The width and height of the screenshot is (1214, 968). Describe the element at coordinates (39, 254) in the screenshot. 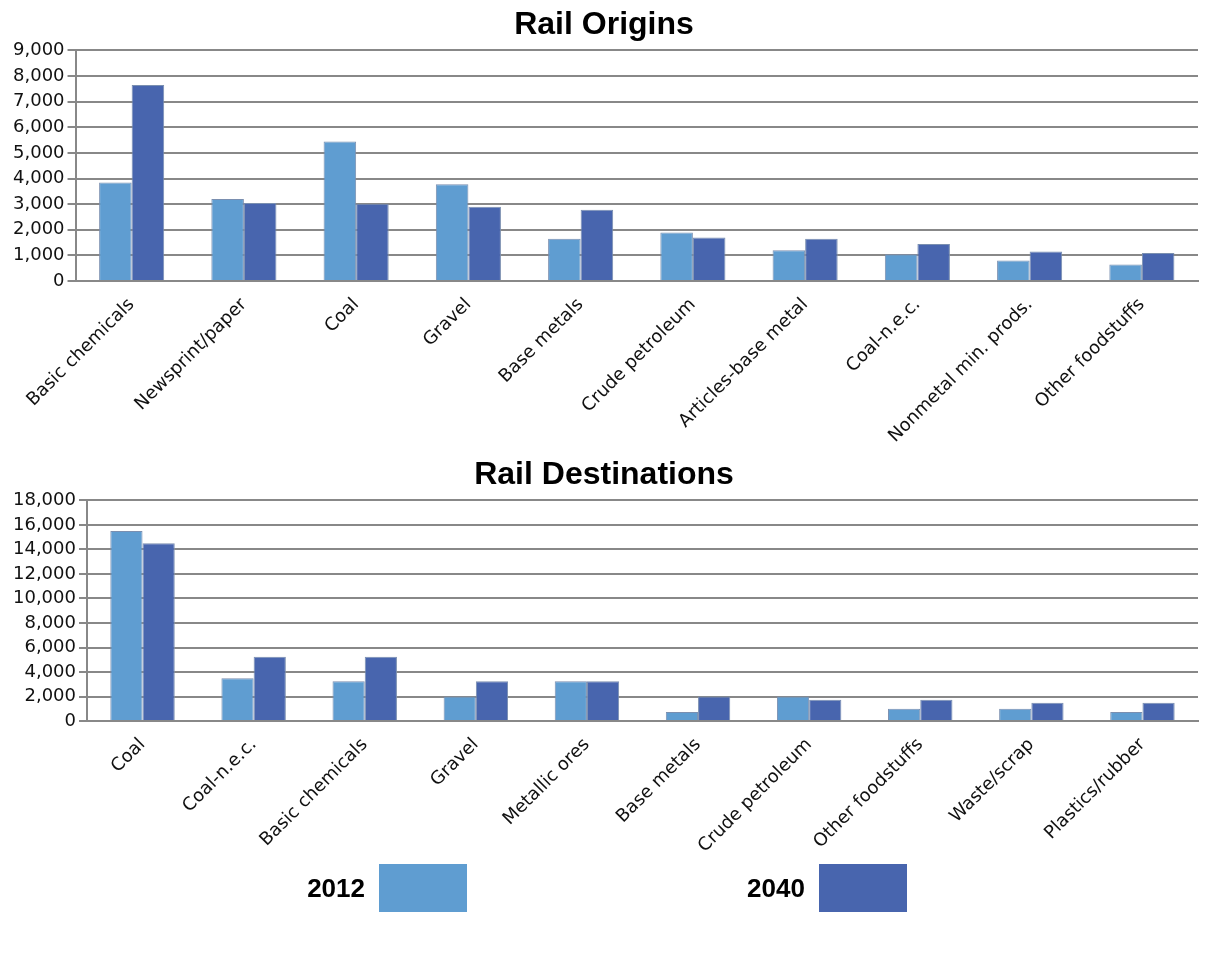

I see `y-tick-label: 1,000` at that location.